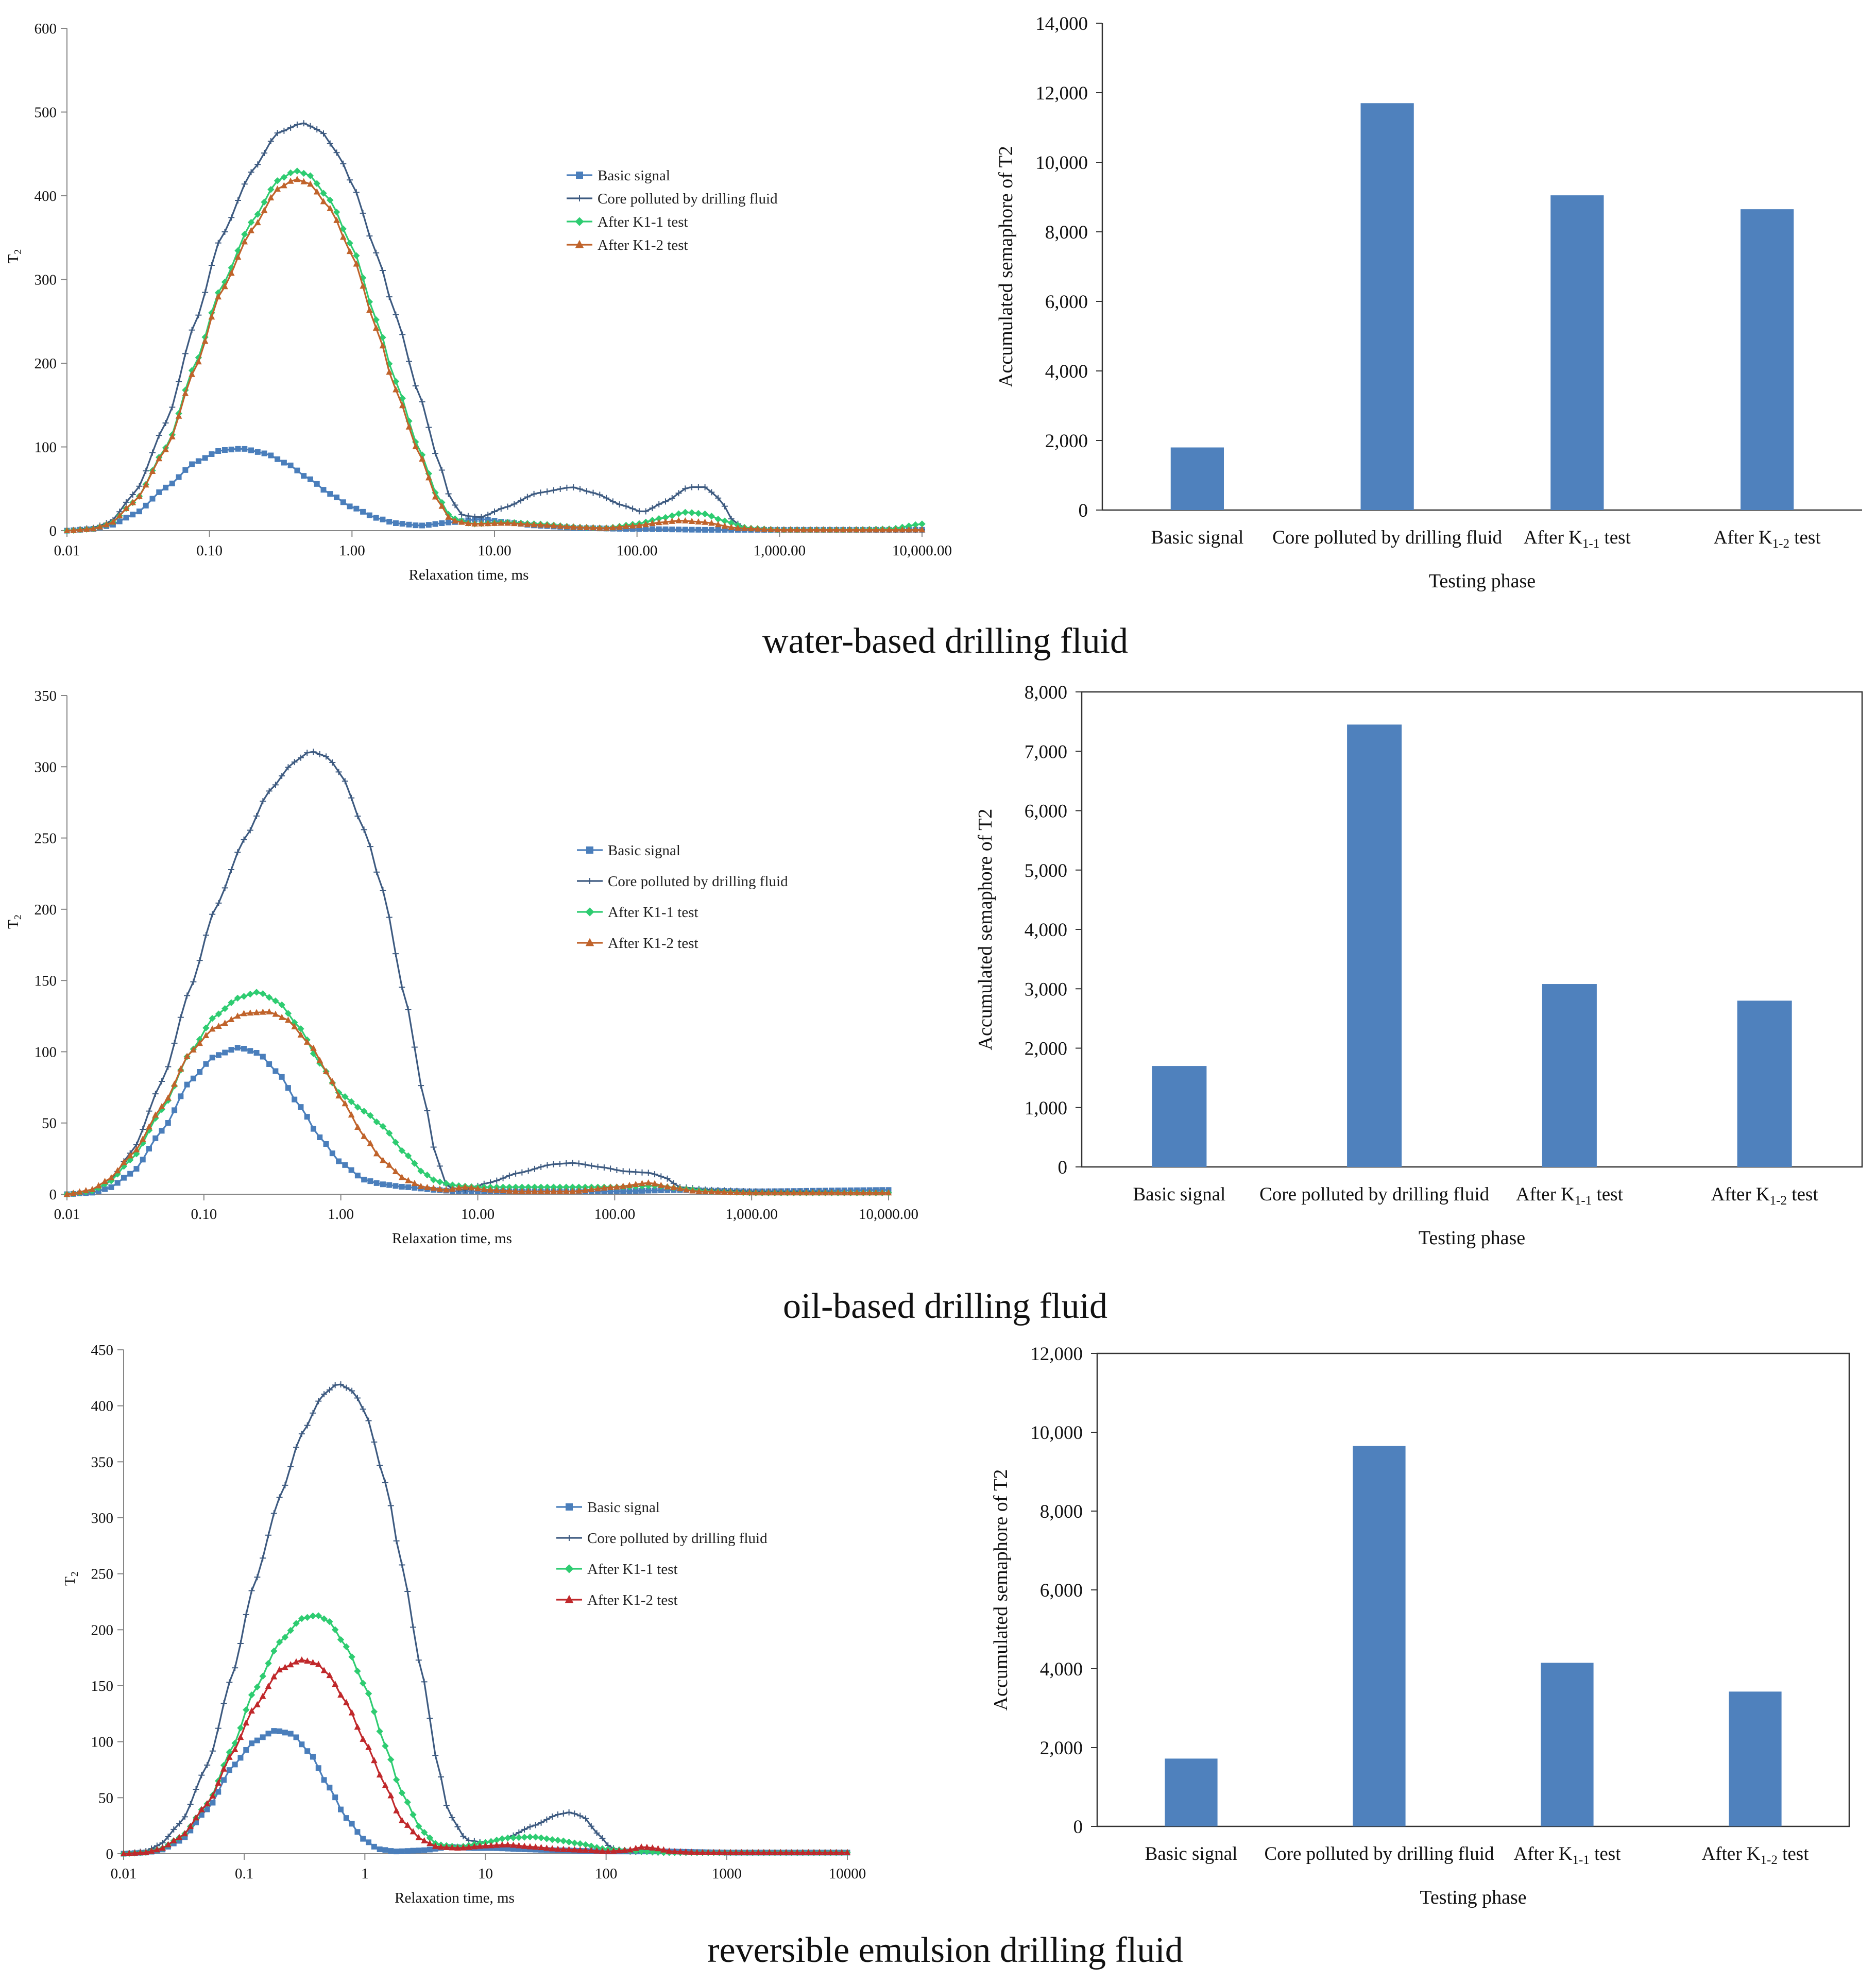 This screenshot has height=1983, width=1876. Describe the element at coordinates (1569, 1075) in the screenshot. I see `bar-after-k1-1-test` at that location.